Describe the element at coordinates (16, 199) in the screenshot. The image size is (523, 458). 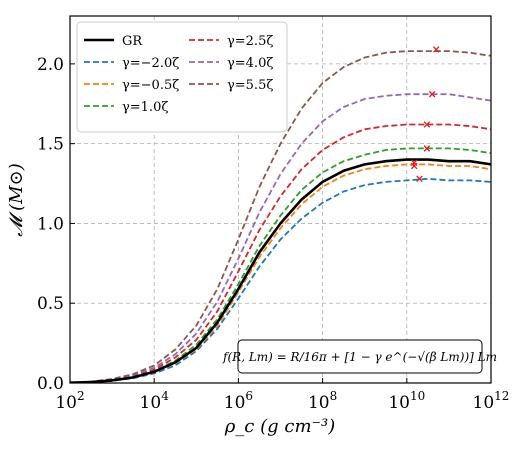
I see `y-axis-label: 𝓜 (M⊙)` at that location.